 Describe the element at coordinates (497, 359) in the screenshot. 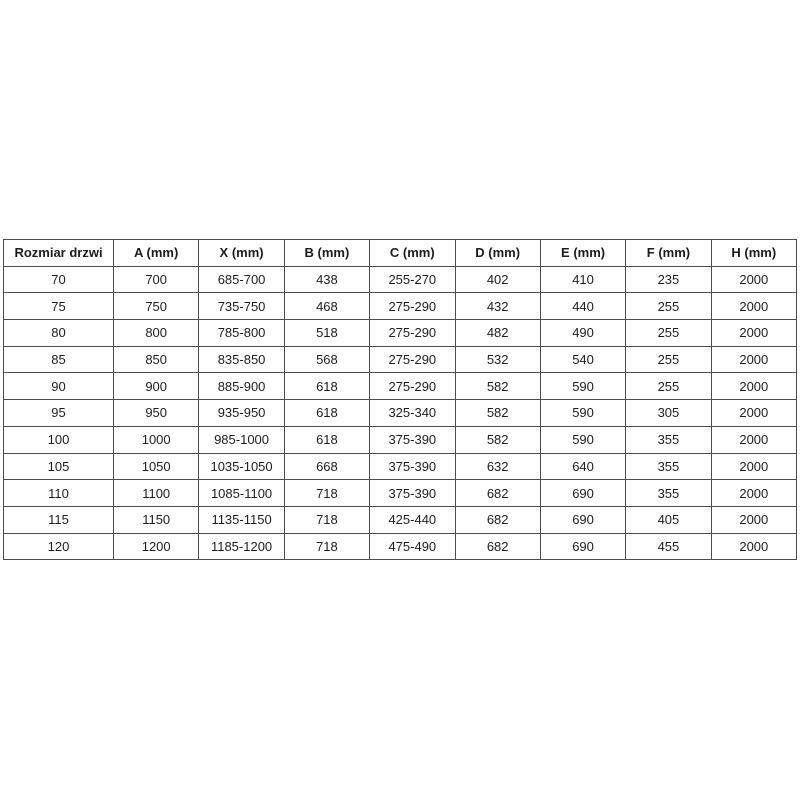

I see `table-cell: 532` at that location.